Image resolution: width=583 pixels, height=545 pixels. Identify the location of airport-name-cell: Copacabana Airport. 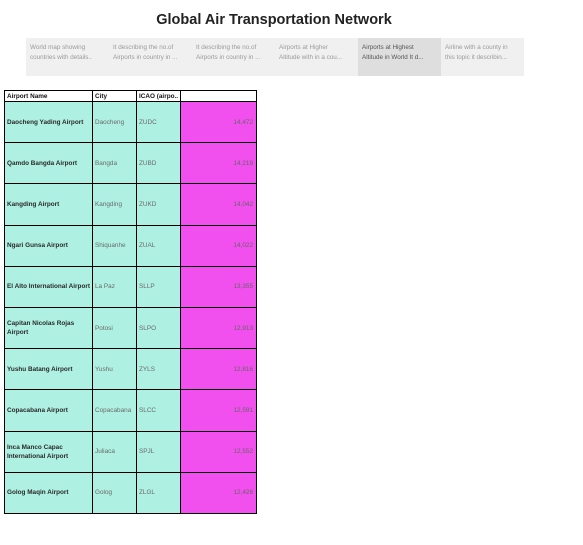
(48, 410).